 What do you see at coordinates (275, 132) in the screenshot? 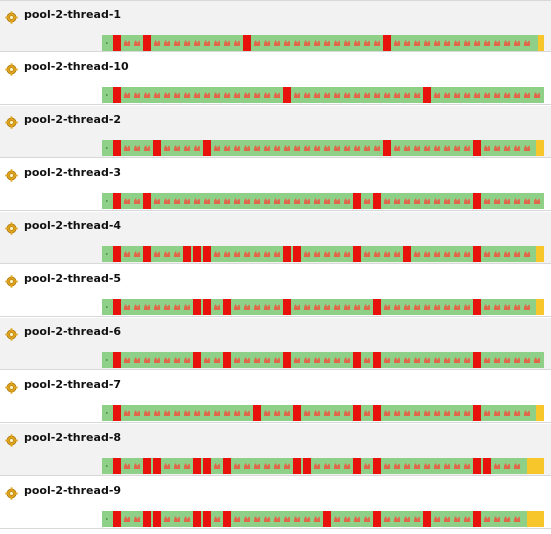
I see `thread-row: pool-2-thread-2` at bounding box center [275, 132].